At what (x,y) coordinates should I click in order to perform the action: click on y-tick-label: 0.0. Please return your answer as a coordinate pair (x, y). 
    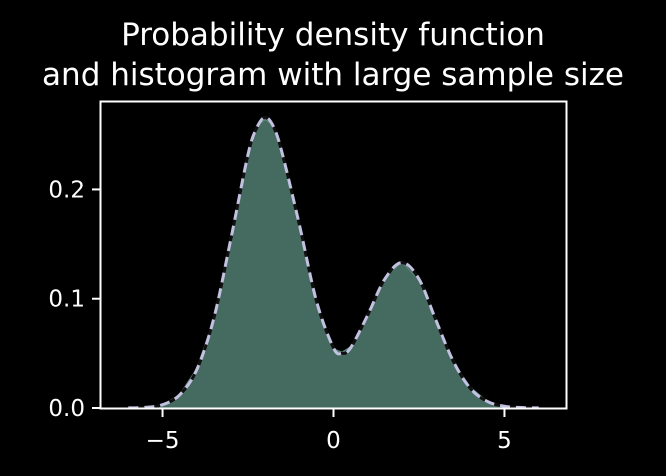
    Looking at the image, I should click on (66, 409).